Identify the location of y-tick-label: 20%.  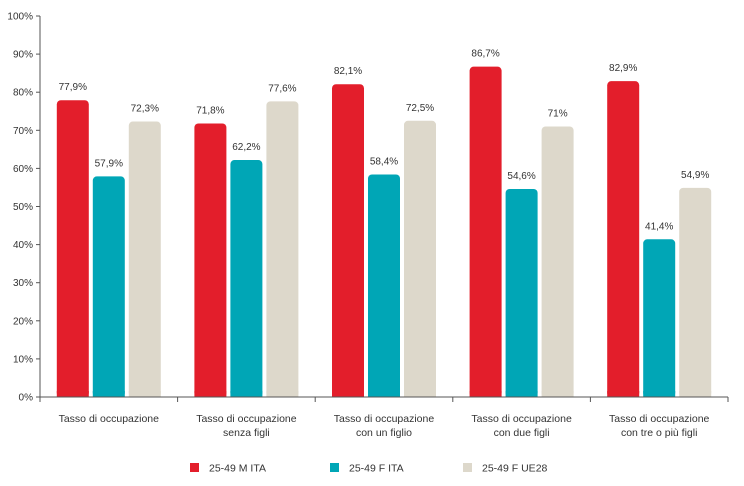
(23, 321).